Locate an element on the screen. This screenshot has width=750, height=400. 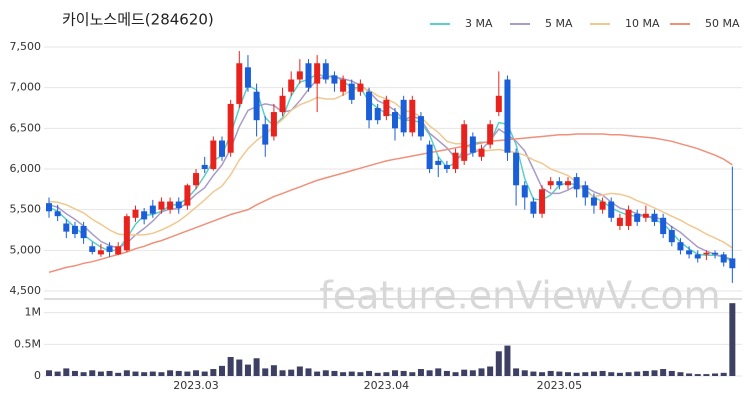
y-tick-label: 4,500 is located at coordinates (26, 290).